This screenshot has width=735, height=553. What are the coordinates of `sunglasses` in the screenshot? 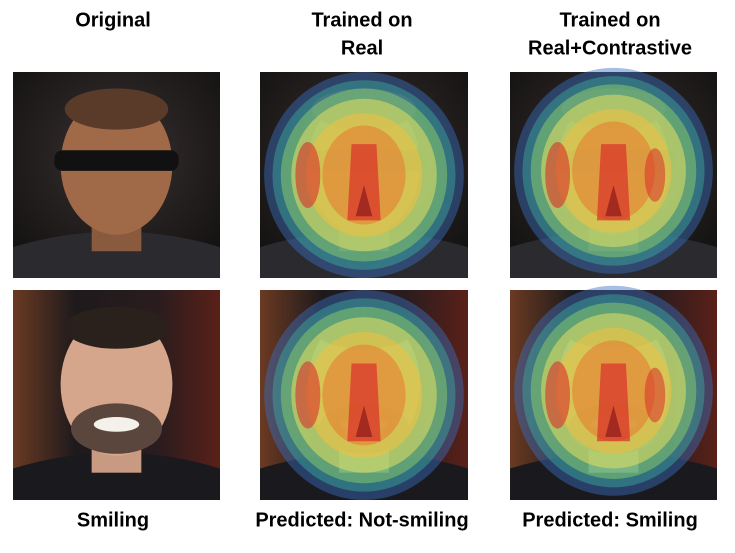 It's located at (116, 160).